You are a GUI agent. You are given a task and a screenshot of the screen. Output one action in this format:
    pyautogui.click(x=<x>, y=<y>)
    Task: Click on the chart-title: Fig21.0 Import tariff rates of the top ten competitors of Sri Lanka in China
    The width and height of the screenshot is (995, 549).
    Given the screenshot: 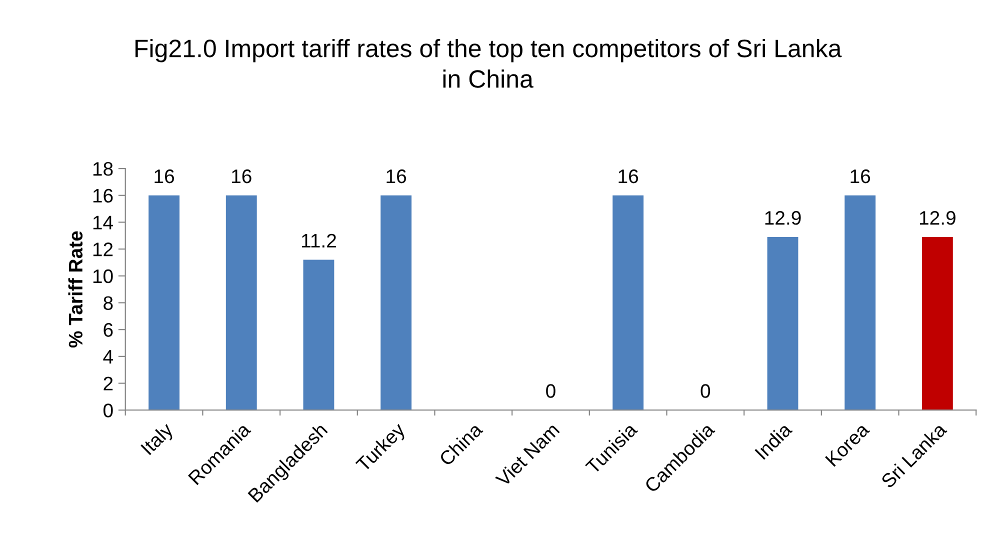 What is the action you would take?
    pyautogui.click(x=489, y=63)
    